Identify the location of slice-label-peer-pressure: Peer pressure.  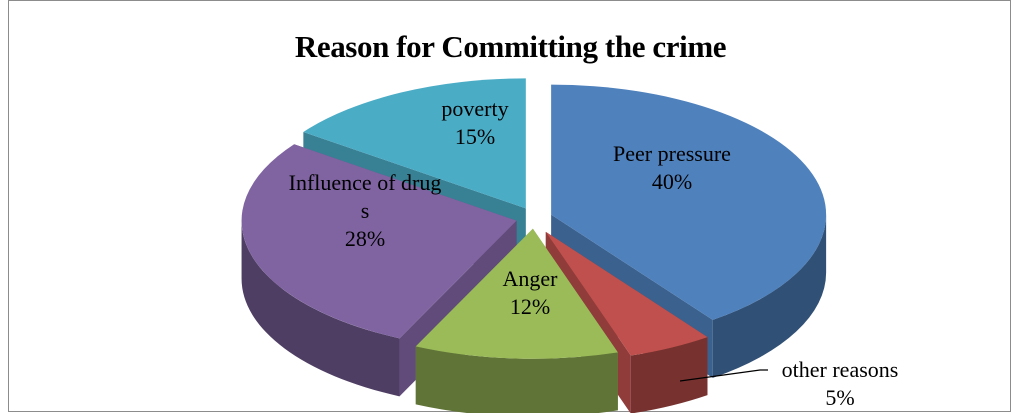
(672, 153).